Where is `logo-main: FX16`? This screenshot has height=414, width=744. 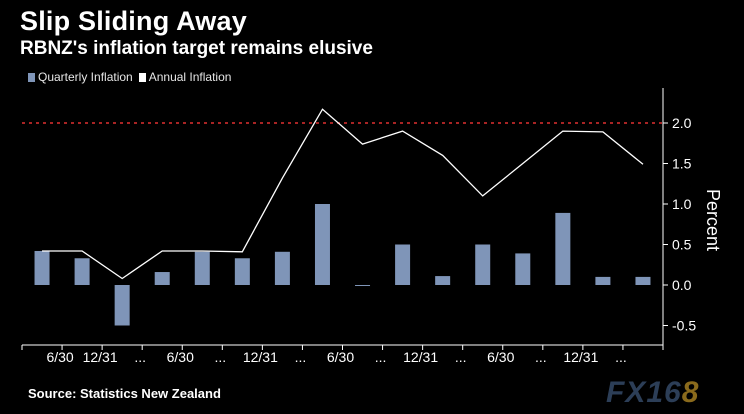
logo-main: FX16 is located at coordinates (644, 392).